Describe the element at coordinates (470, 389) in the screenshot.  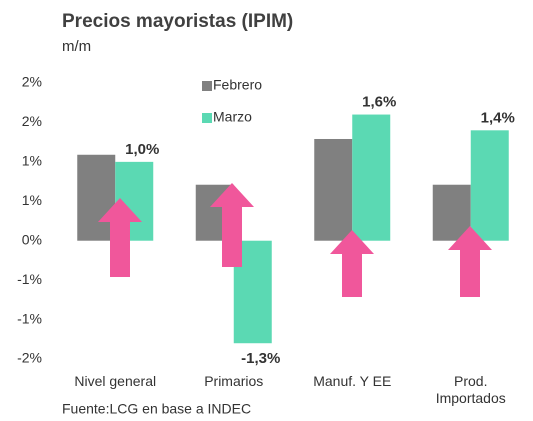
I see `x-tick-label: Prod. Importados` at that location.